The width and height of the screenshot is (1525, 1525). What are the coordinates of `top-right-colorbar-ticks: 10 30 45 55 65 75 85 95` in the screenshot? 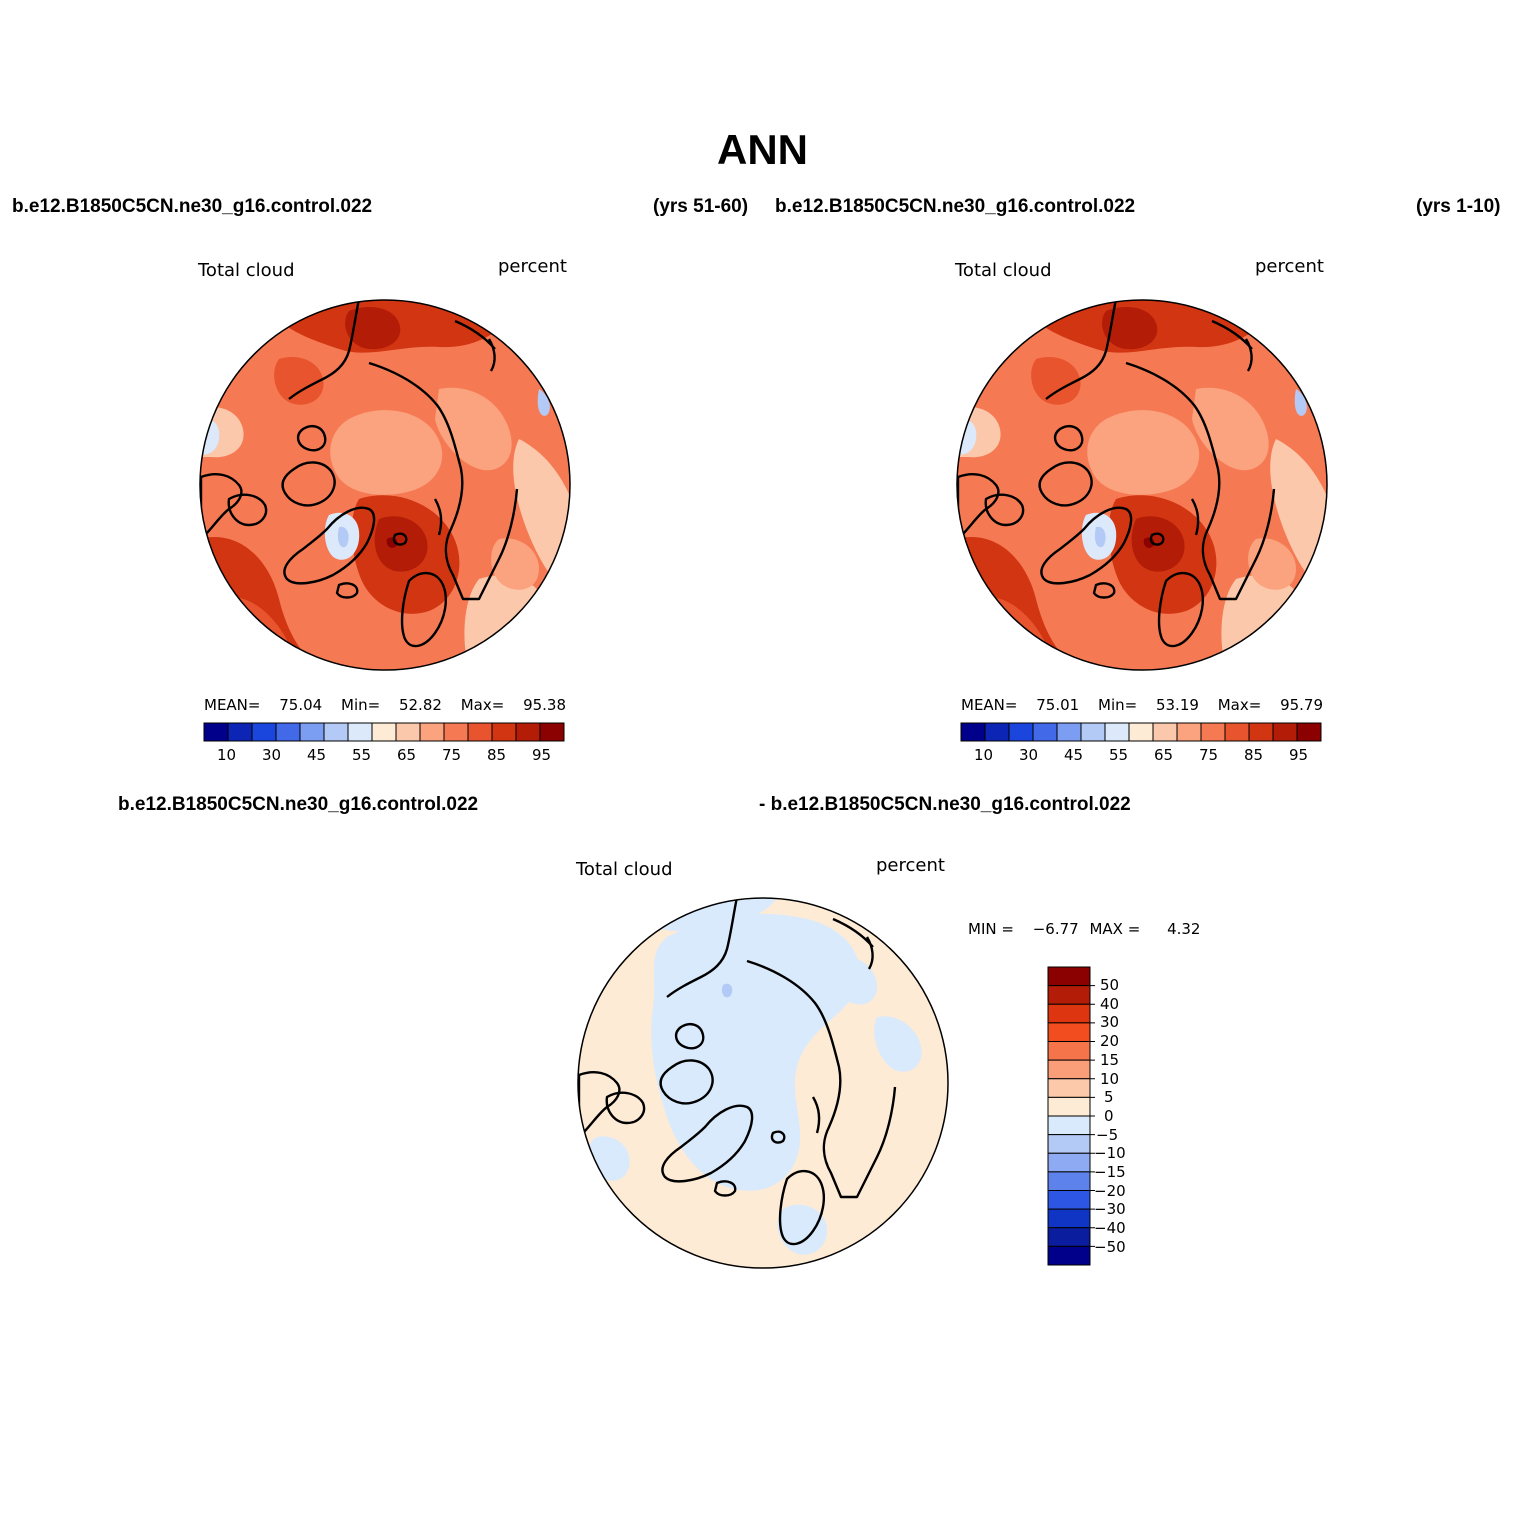 It's located at (1141, 756).